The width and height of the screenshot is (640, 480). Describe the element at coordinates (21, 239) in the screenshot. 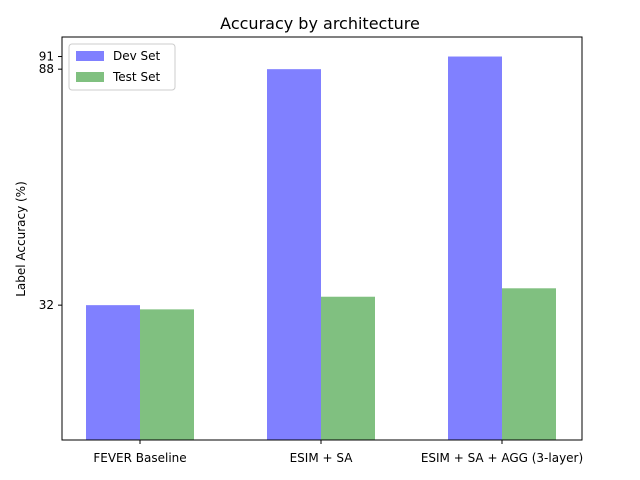

I see `y-axis-label: Label Accuracy (%)` at that location.